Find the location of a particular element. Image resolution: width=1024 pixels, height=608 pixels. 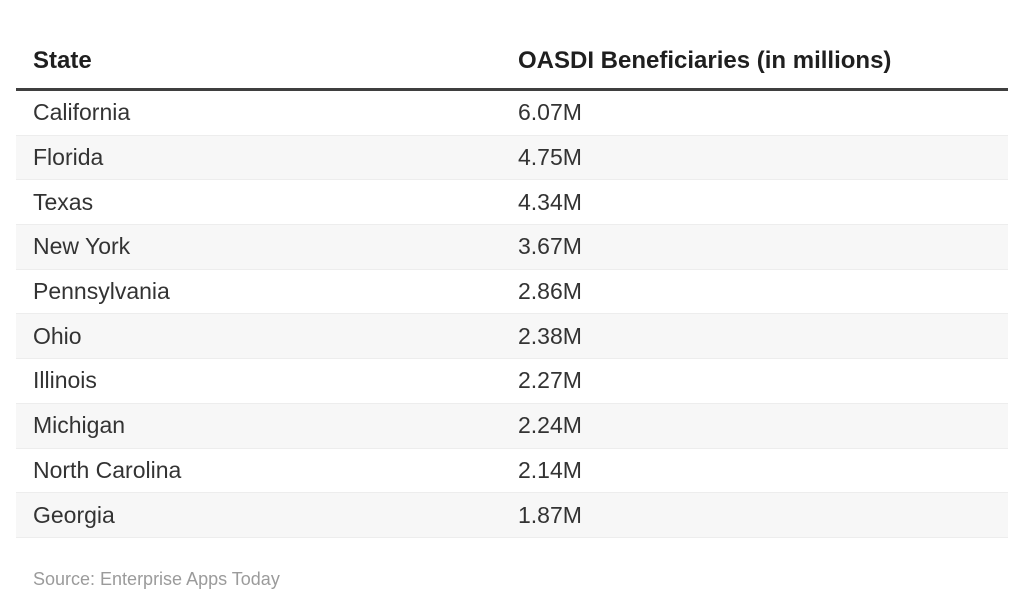

state-cell: Illinois is located at coordinates (65, 380).